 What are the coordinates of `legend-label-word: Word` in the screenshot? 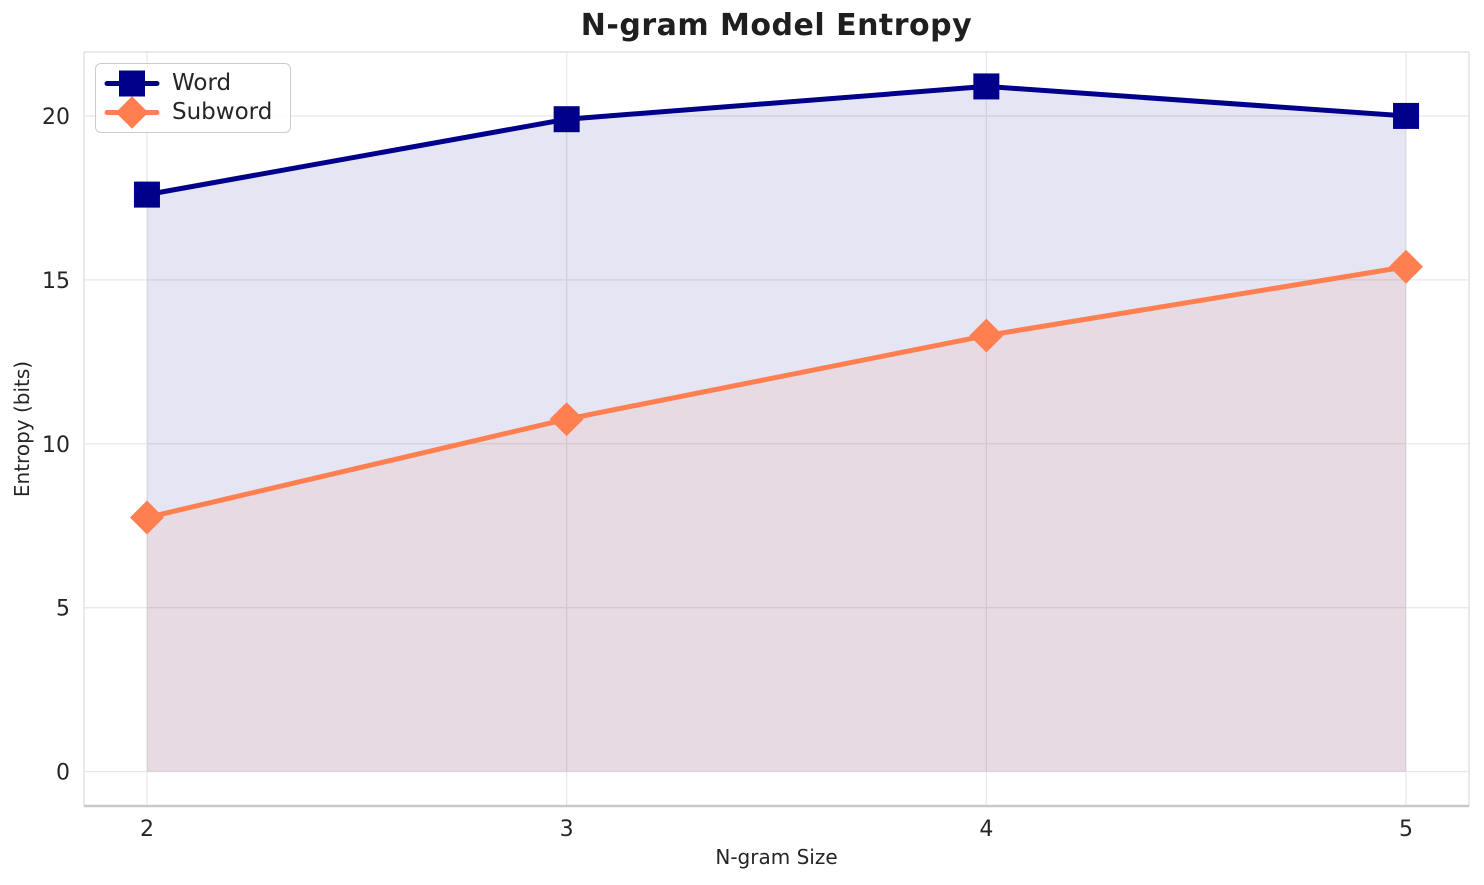 It's located at (202, 83).